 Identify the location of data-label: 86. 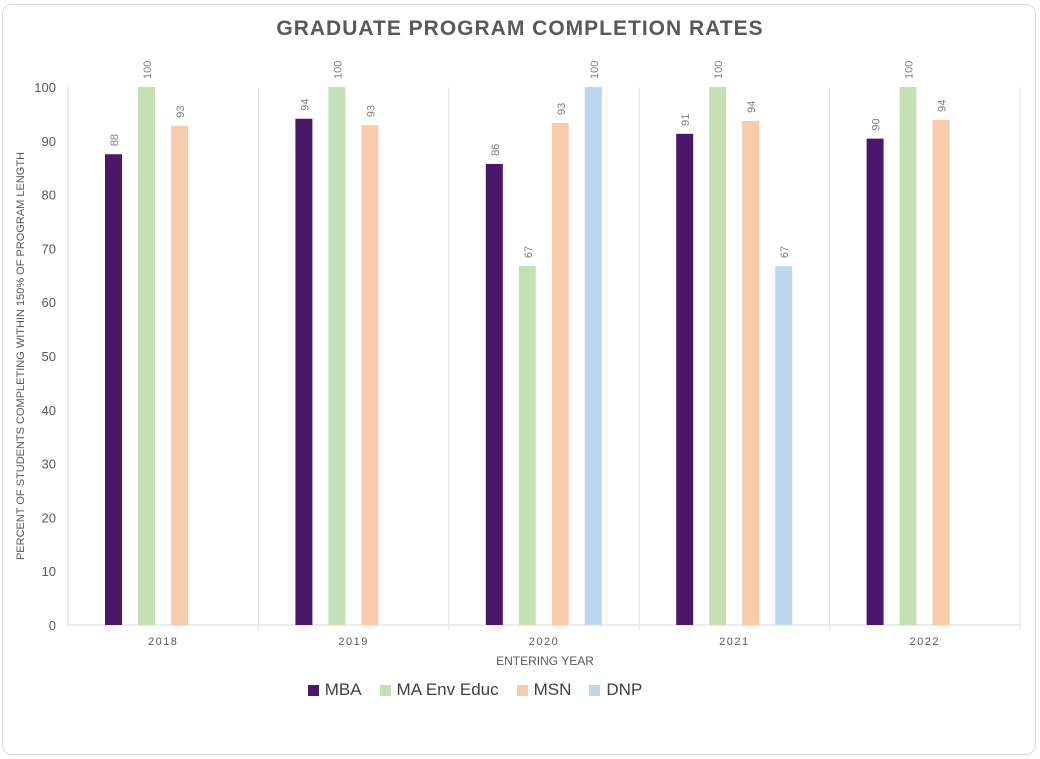
(496, 150).